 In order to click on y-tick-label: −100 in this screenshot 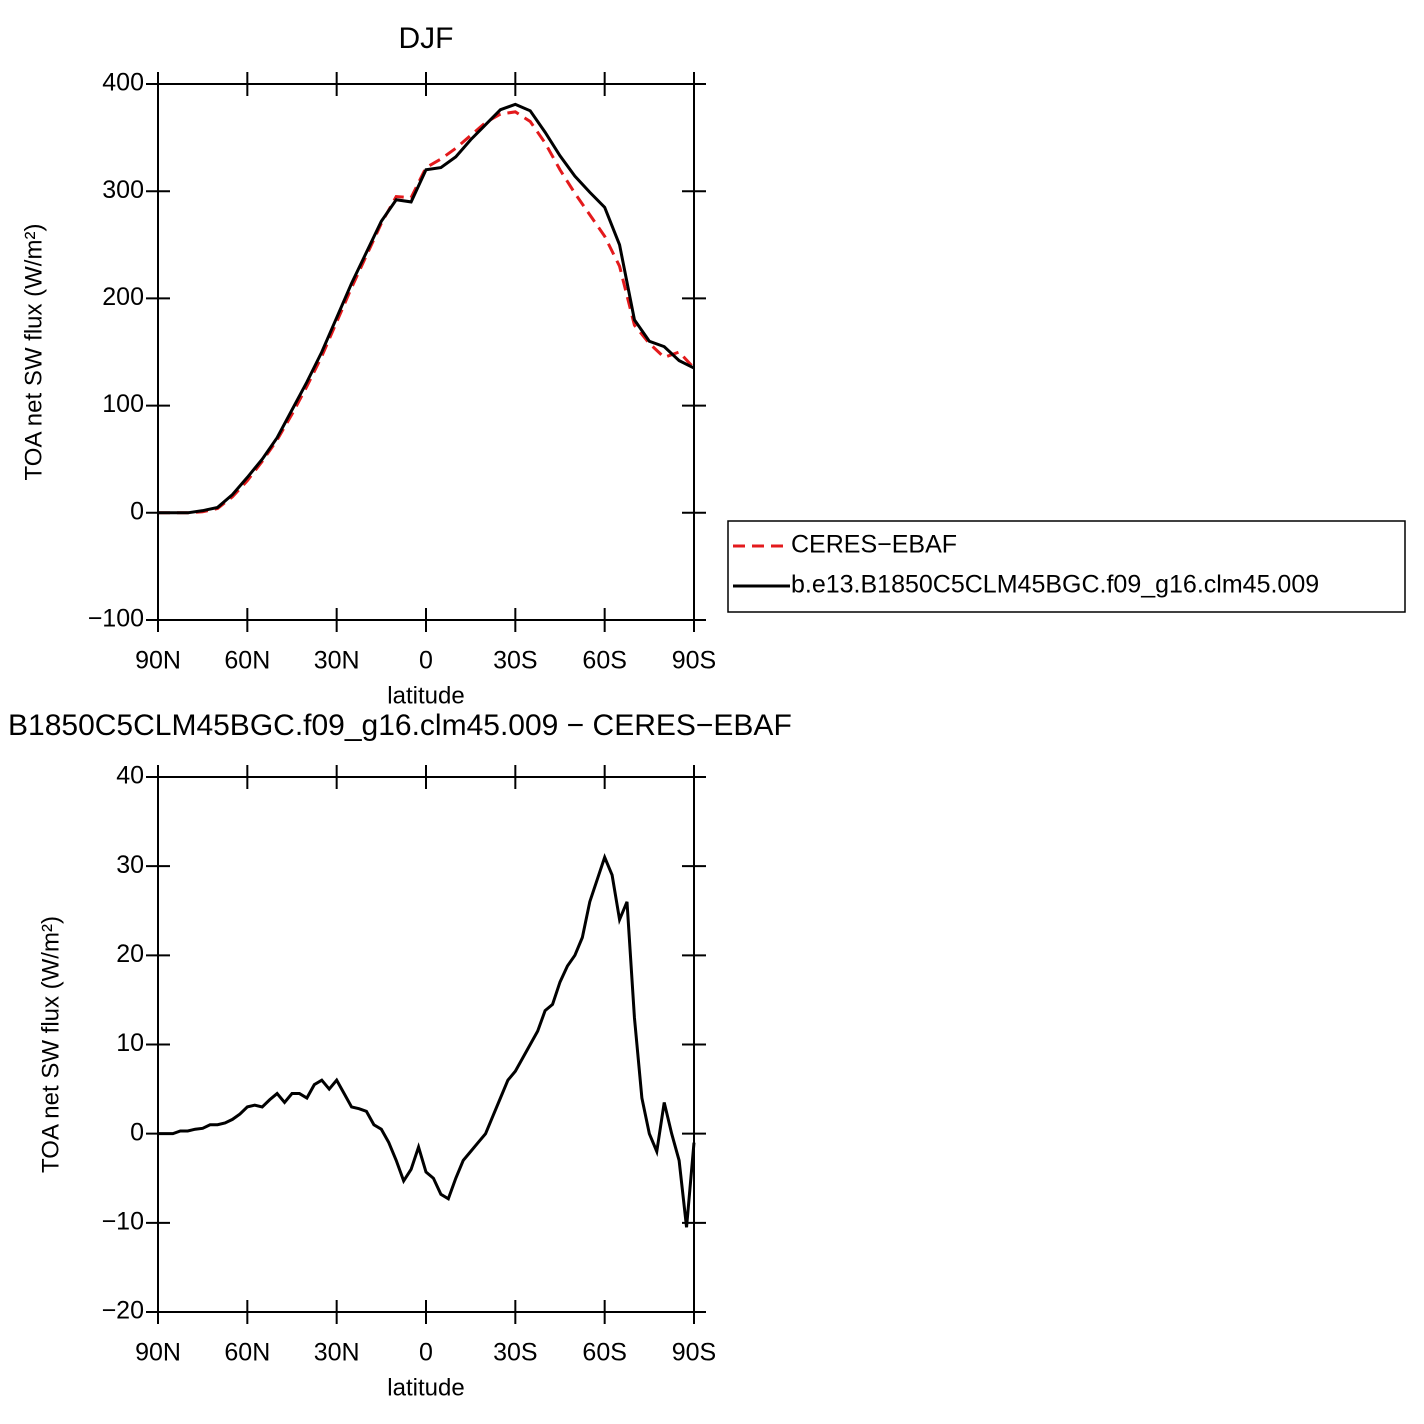, I will do `click(116, 619)`.